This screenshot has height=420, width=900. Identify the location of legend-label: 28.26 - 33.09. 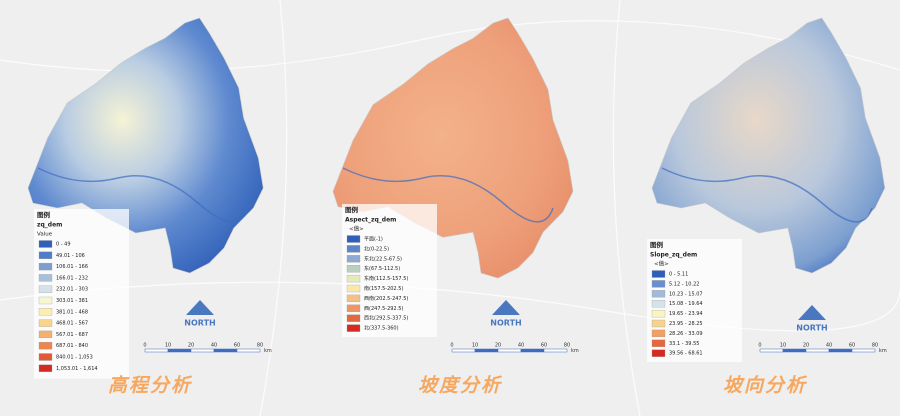
(686, 334).